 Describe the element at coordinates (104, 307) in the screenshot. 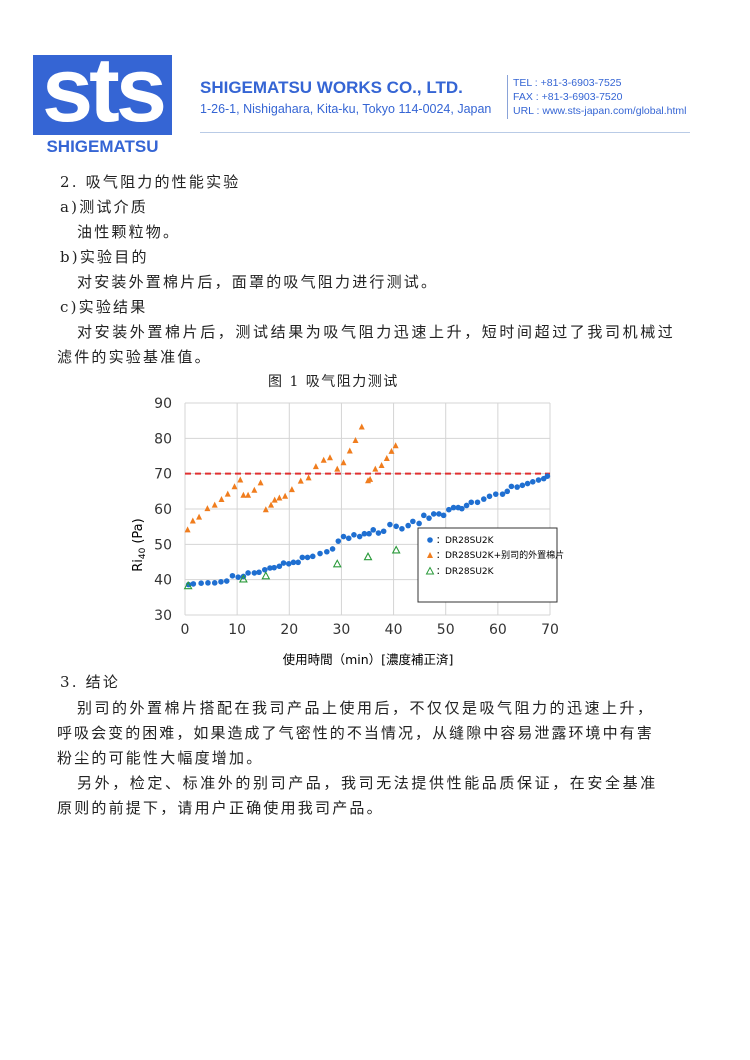

I see `subheading: c)实验结果` at that location.